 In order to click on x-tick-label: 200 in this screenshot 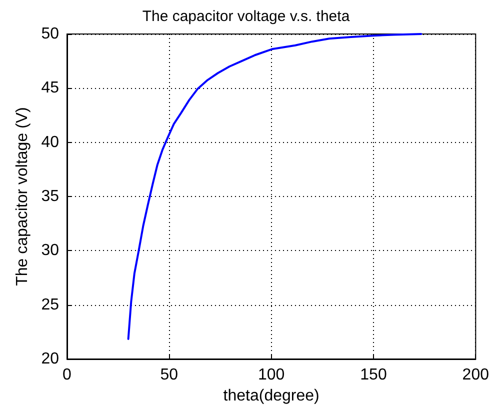, I will do `click(476, 375)`.